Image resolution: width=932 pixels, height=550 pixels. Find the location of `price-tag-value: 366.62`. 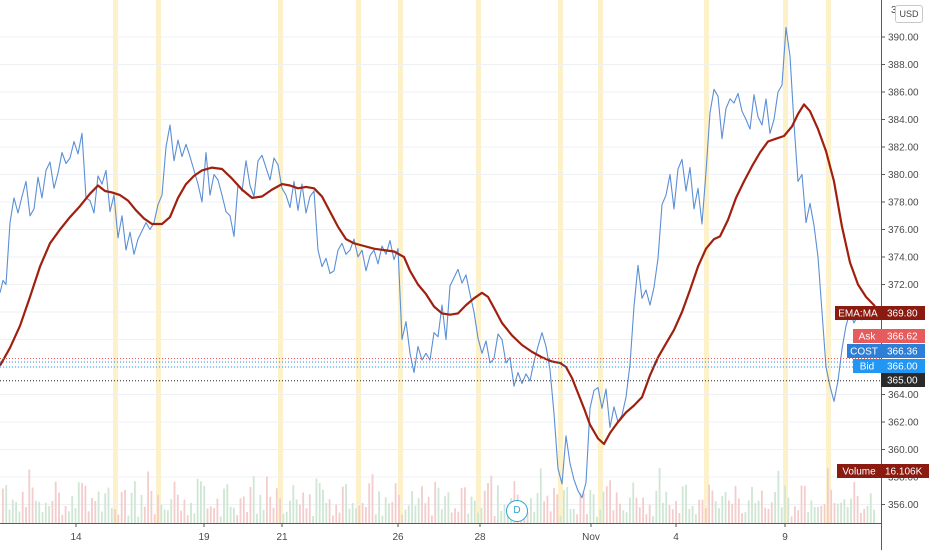

price-tag-value: 366.62 is located at coordinates (902, 337).